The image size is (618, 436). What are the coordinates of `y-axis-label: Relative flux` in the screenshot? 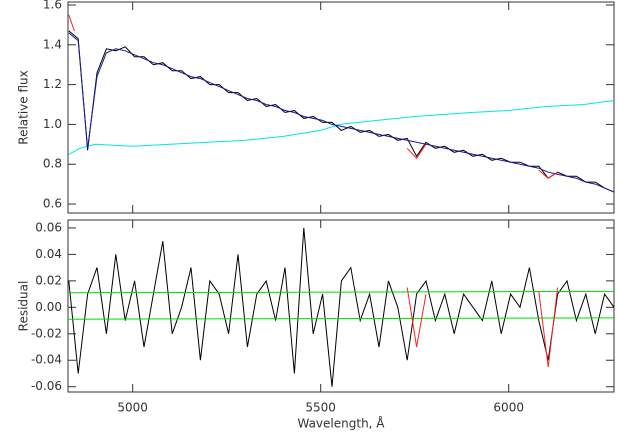 It's located at (24, 107).